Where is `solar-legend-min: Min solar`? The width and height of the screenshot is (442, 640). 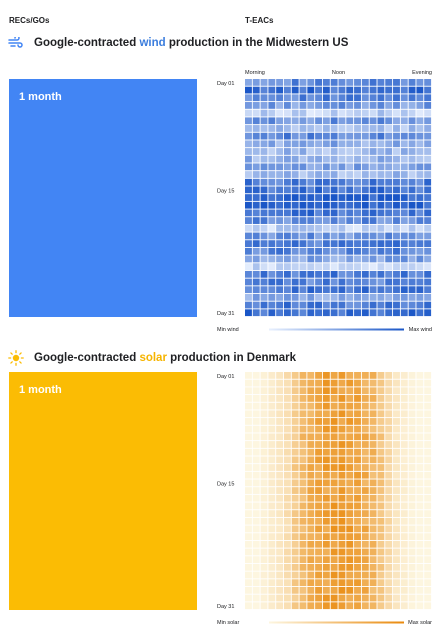
solar-legend-min: Min solar is located at coordinates (228, 623).